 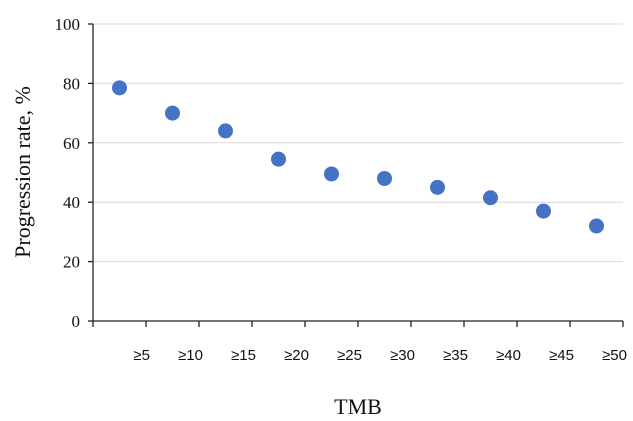 I want to click on x-tick-label: ≥40, so click(x=508, y=355).